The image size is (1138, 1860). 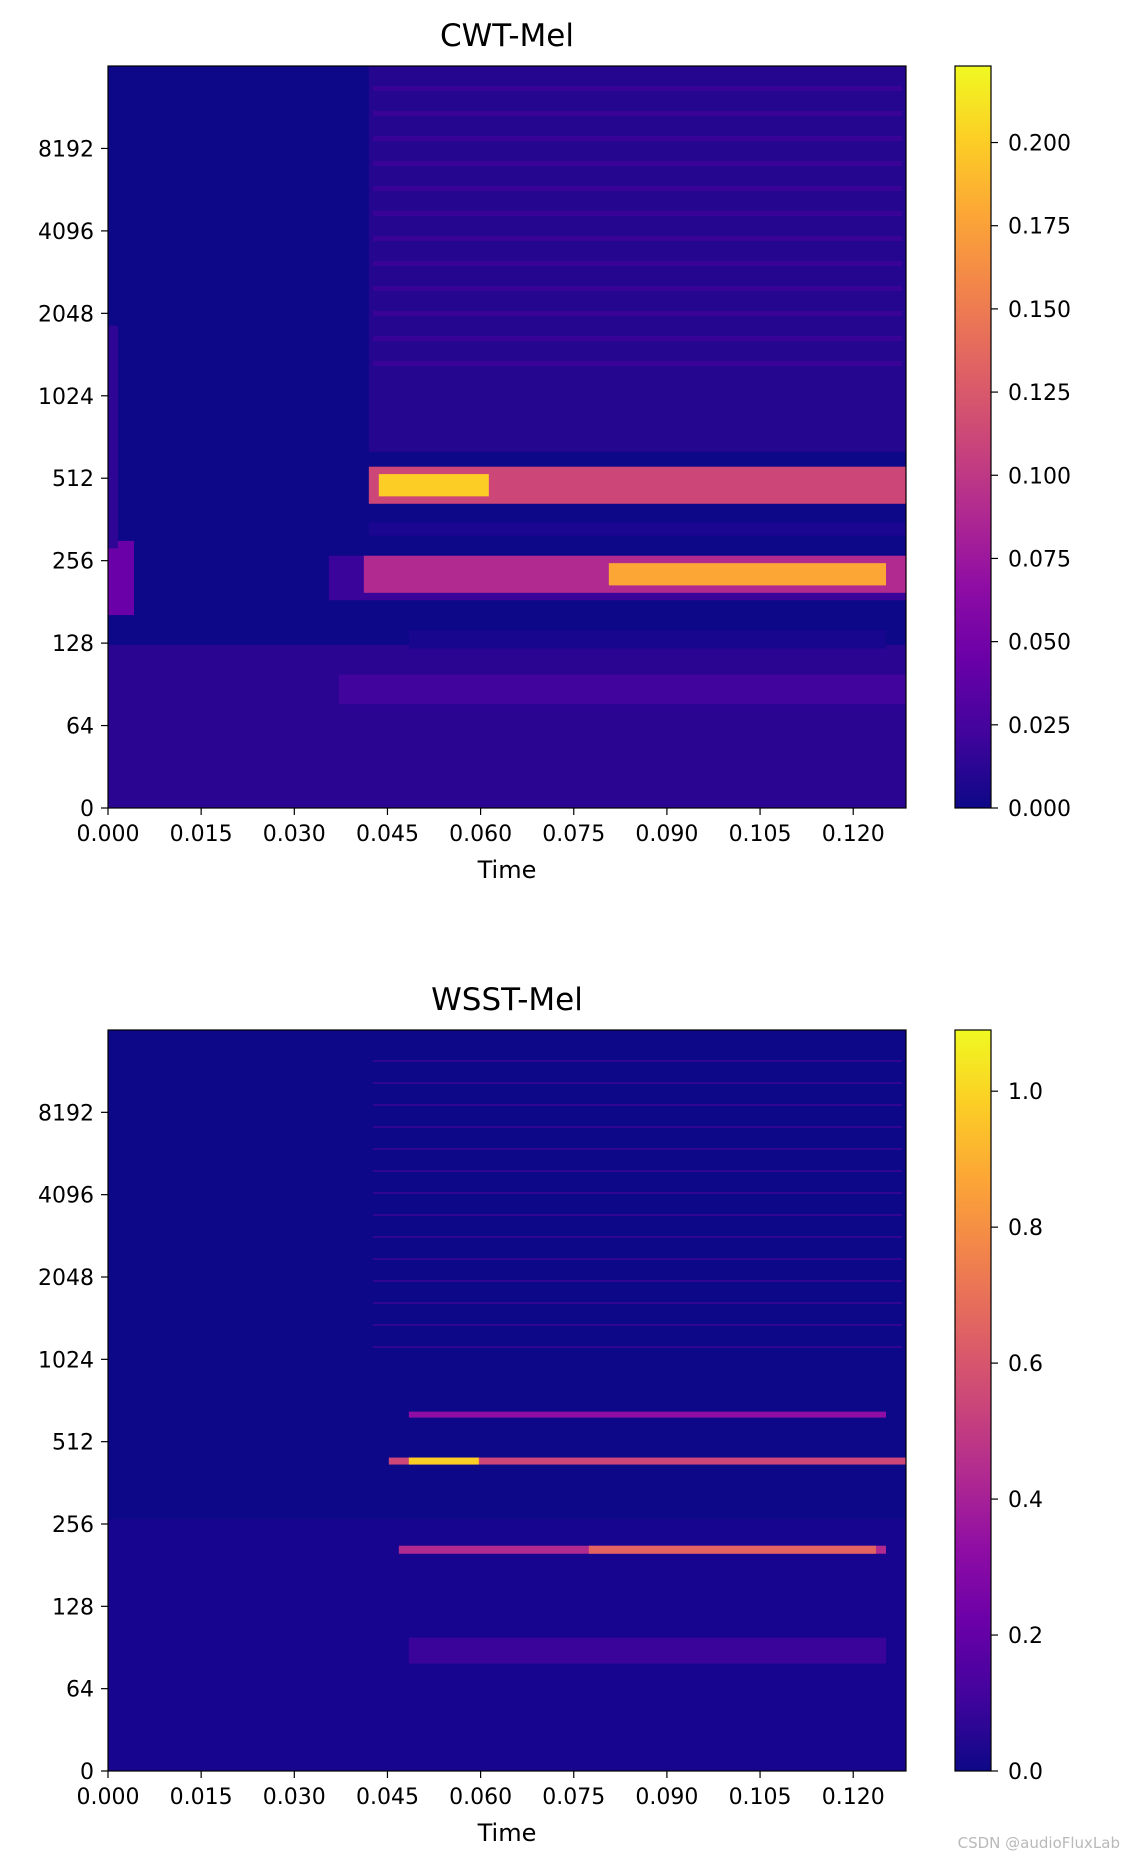 I want to click on watermark: CSDN @audioFluxLab, so click(x=1038, y=1843).